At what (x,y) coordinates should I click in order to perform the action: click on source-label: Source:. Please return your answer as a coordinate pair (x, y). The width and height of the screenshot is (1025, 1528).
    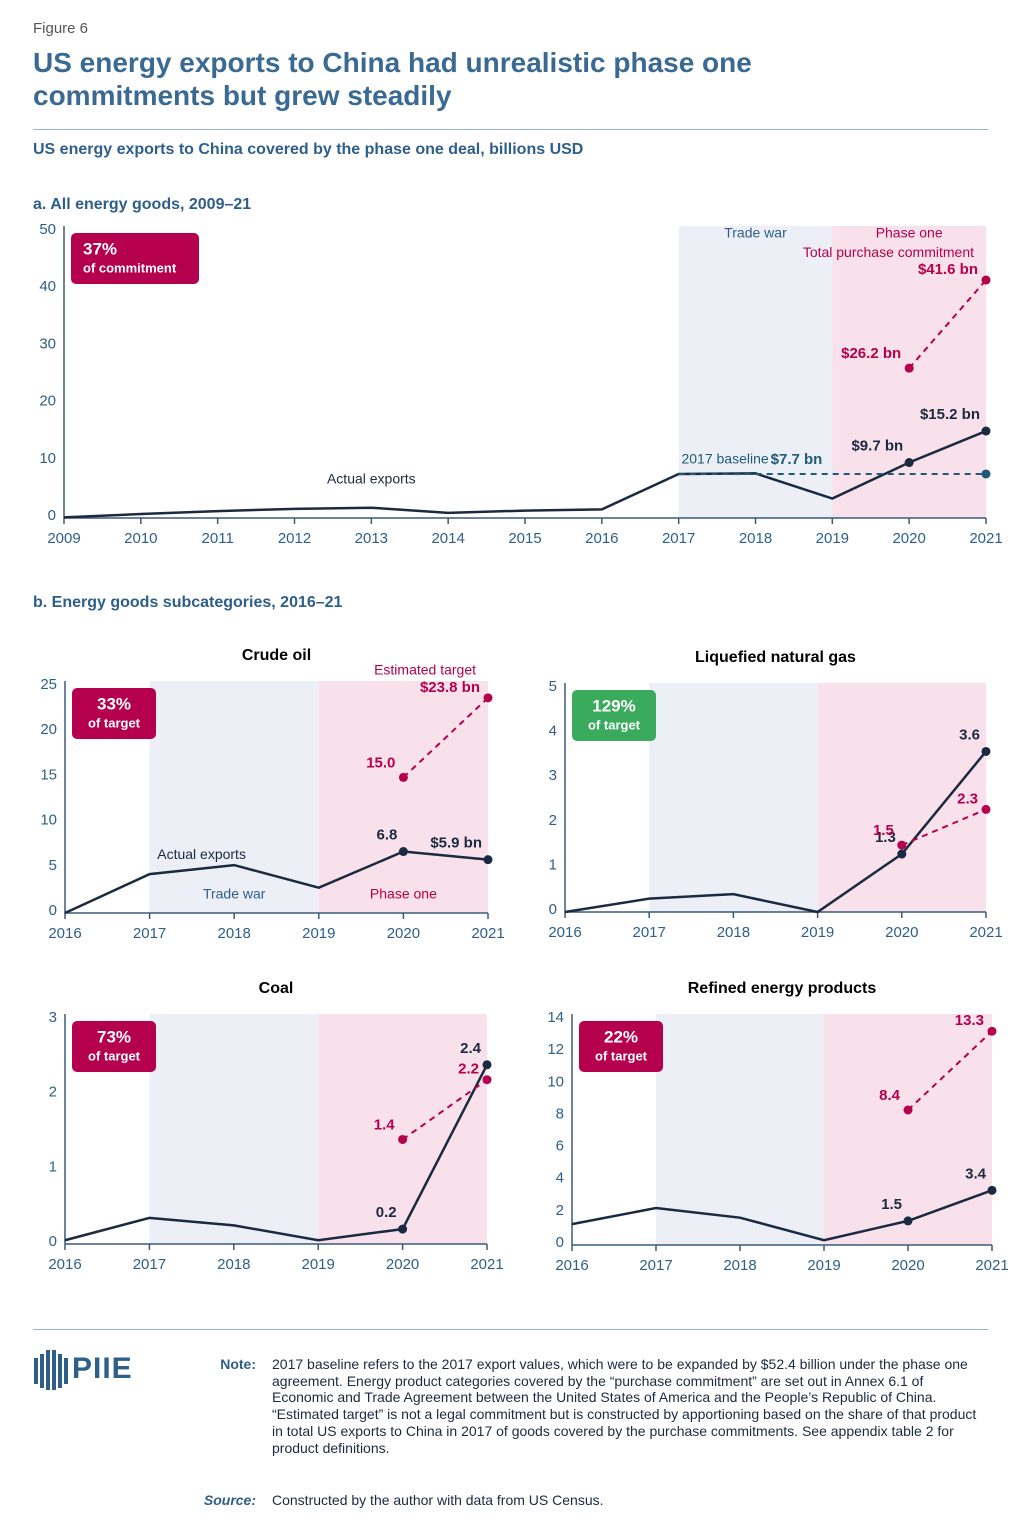
    Looking at the image, I should click on (229, 1500).